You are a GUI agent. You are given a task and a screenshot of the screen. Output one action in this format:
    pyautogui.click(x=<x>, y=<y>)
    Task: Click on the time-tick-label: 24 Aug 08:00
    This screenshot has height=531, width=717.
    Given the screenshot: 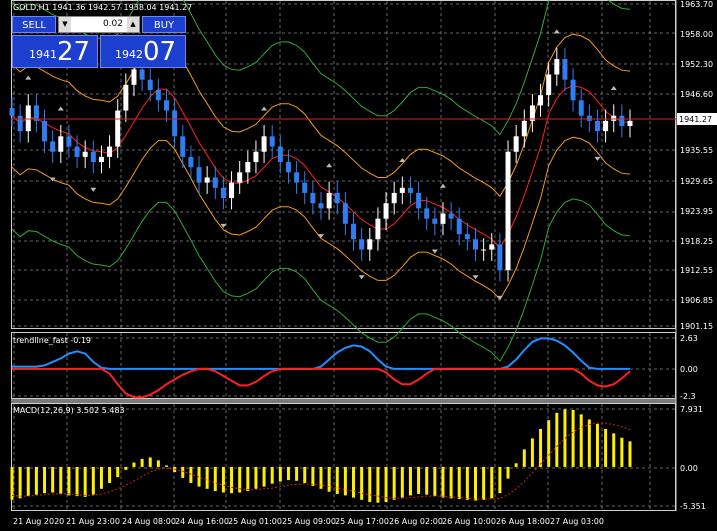 What is the action you would take?
    pyautogui.click(x=149, y=521)
    